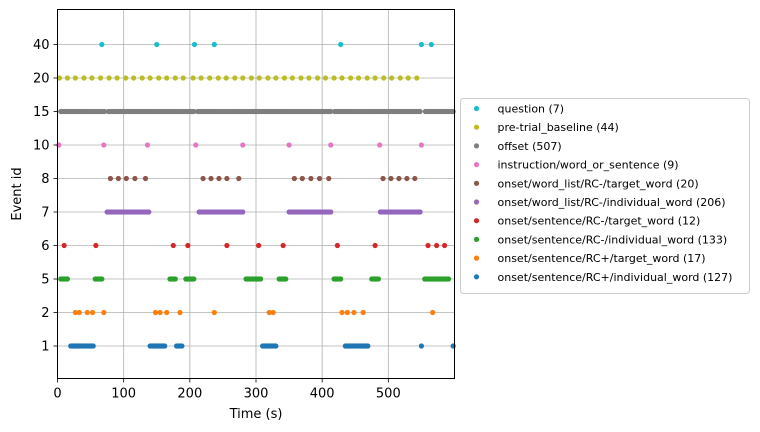 This screenshot has width=760, height=432. I want to click on legend-entry: question (7), so click(531, 109).